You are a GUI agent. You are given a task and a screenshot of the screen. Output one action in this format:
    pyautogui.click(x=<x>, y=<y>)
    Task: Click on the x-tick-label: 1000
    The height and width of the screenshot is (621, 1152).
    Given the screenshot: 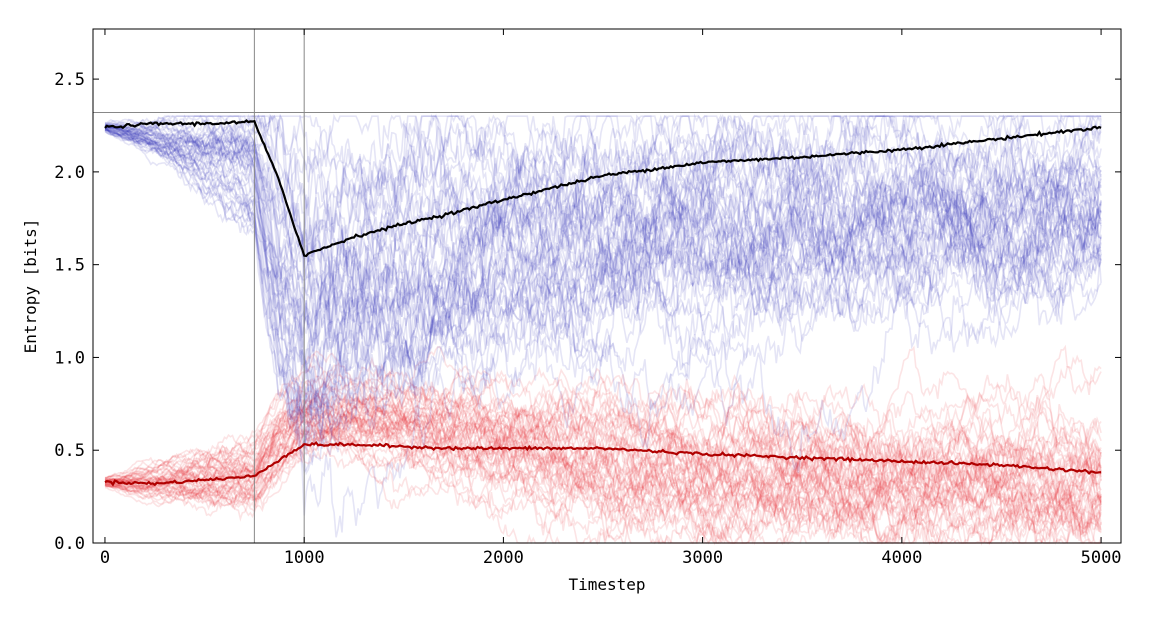 What is the action you would take?
    pyautogui.click(x=304, y=558)
    